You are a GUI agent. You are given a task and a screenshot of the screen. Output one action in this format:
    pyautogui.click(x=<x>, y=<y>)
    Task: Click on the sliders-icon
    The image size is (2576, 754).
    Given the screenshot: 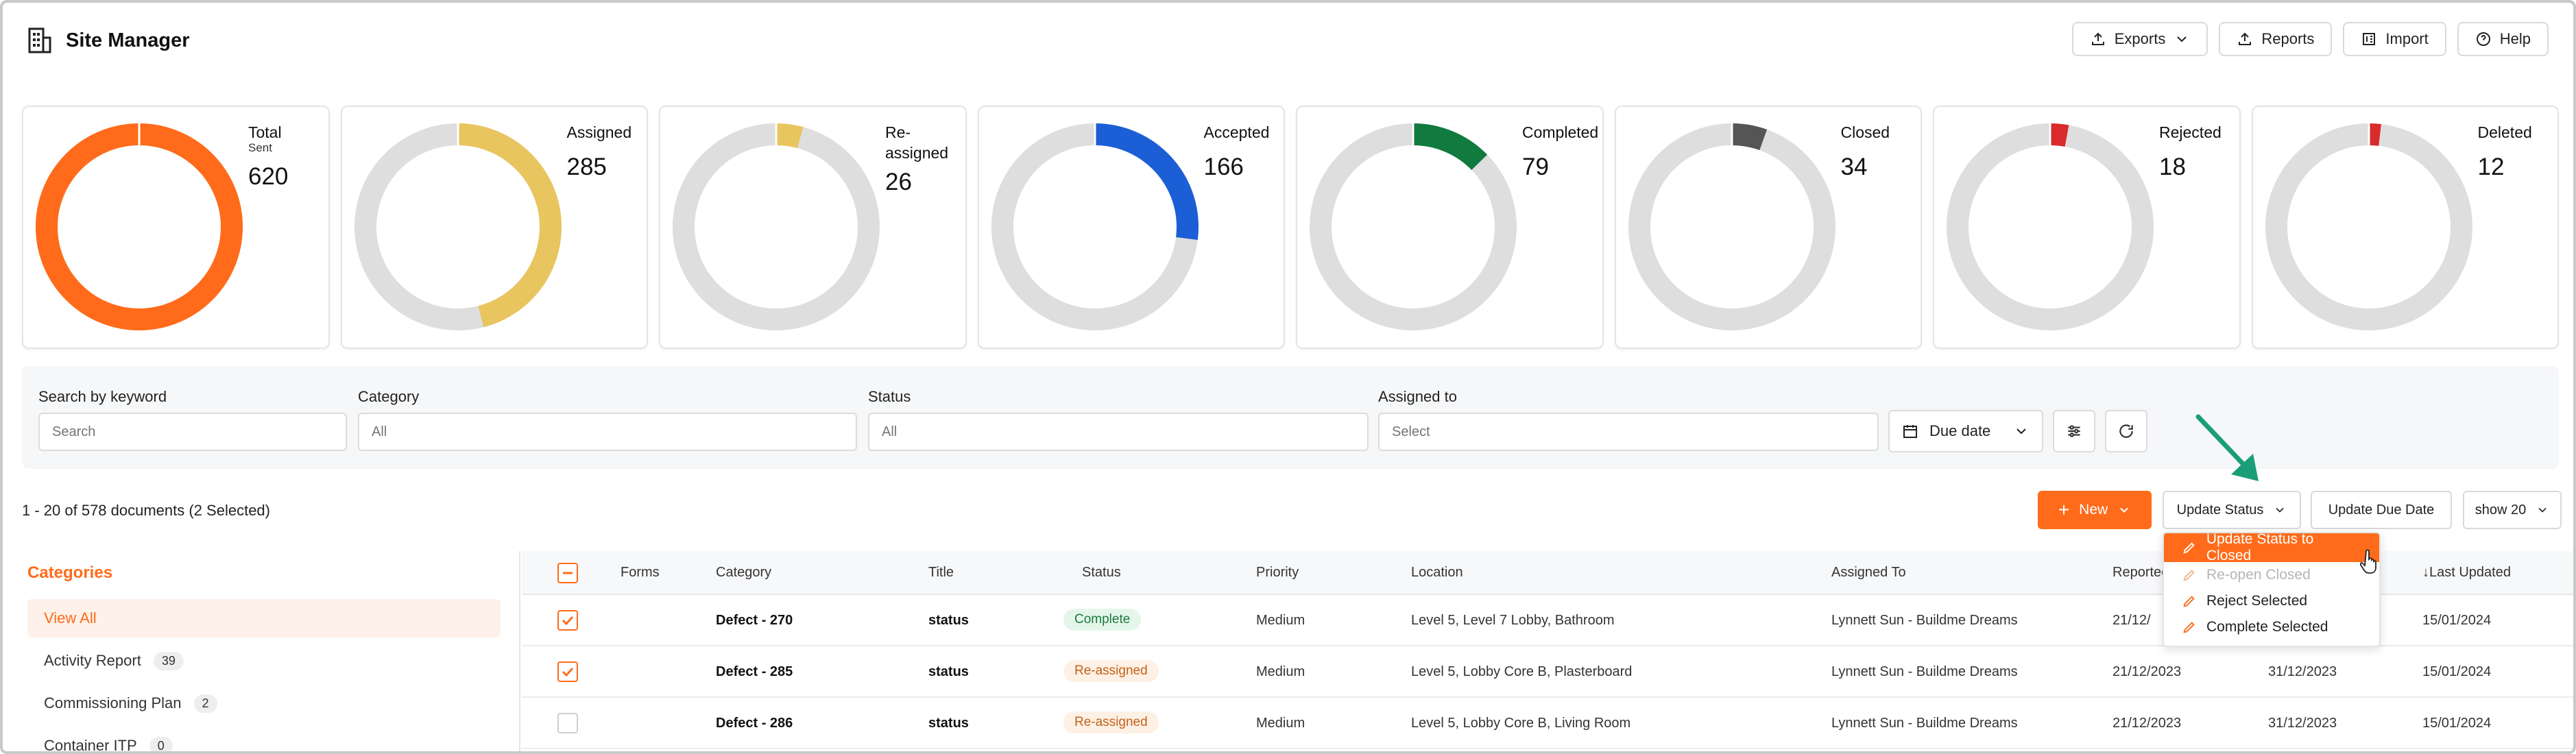 What is the action you would take?
    pyautogui.click(x=2074, y=431)
    